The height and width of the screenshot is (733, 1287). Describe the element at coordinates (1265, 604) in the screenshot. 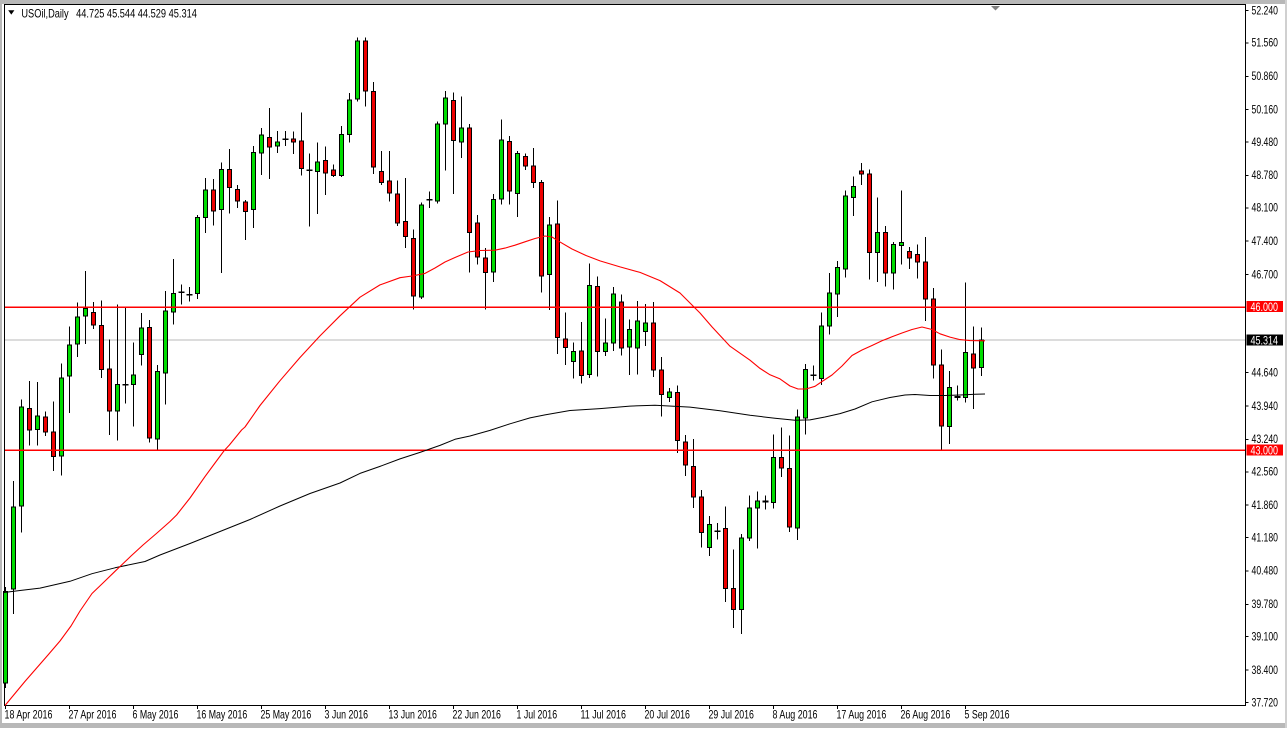

I see `svg-text: 39.780` at that location.